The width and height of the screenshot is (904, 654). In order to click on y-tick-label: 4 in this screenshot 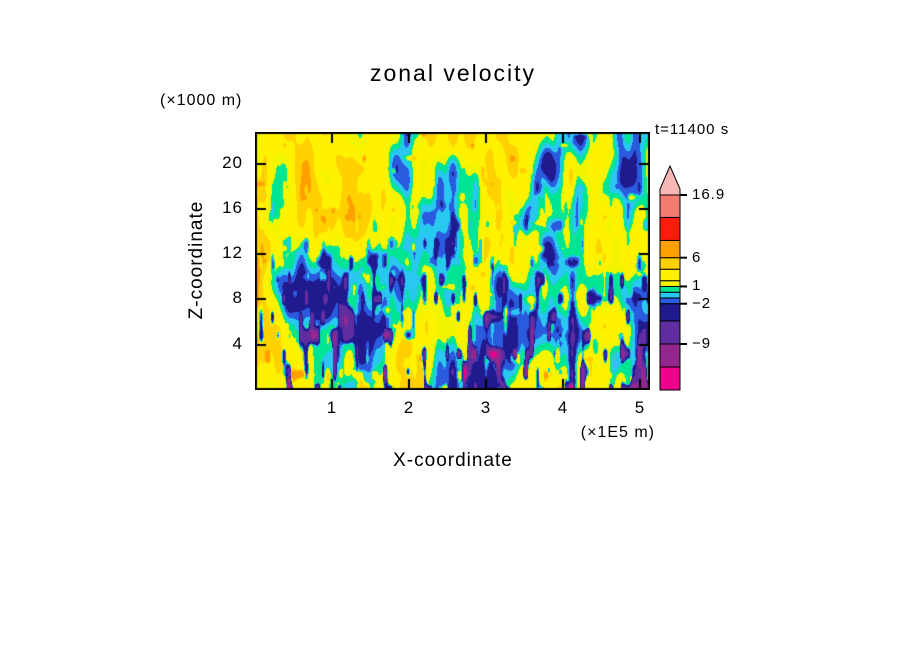, I will do `click(237, 343)`.